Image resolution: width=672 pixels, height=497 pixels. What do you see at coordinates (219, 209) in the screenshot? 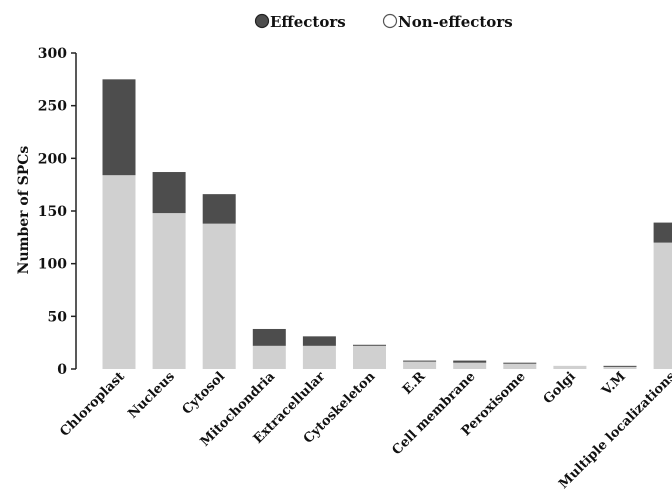
I see `bar-effectors-cytosol` at bounding box center [219, 209].